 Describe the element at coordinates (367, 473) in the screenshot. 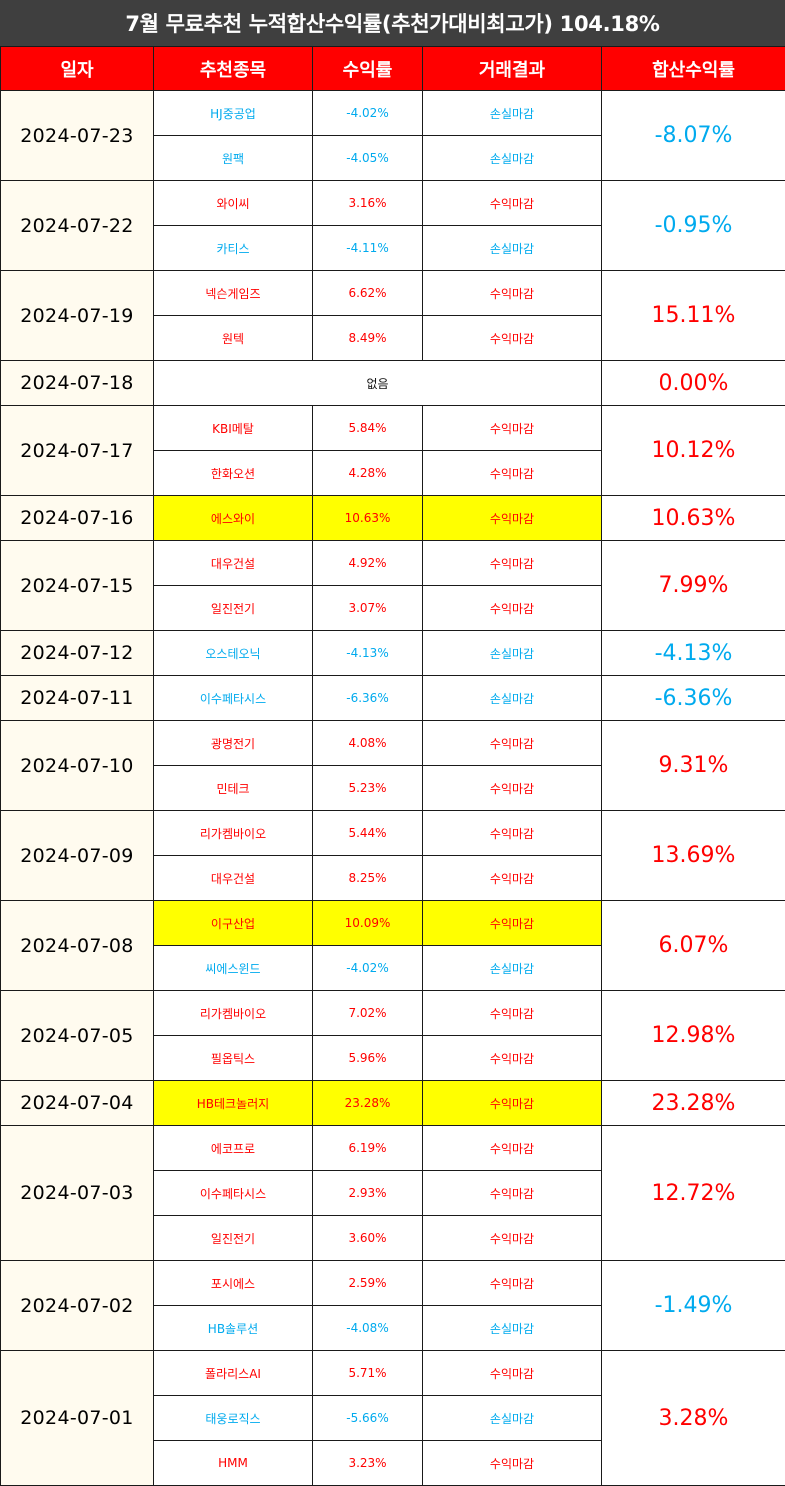

I see `return-cell: 4.28%` at that location.